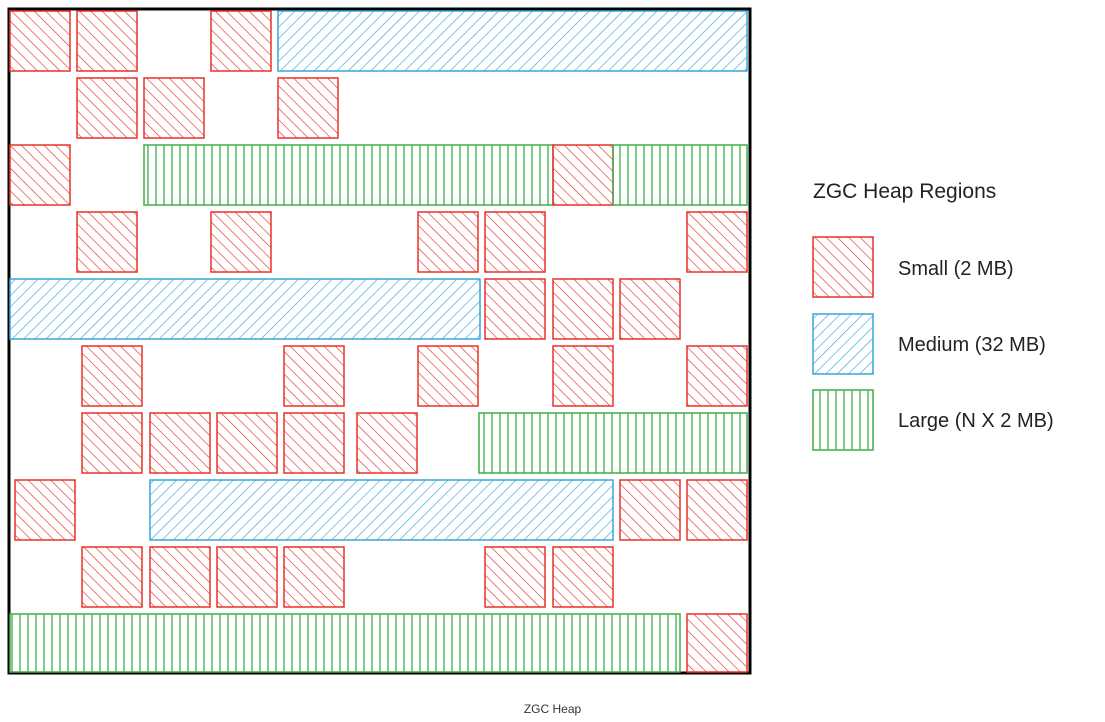  I want to click on legend-swatches, so click(843, 343).